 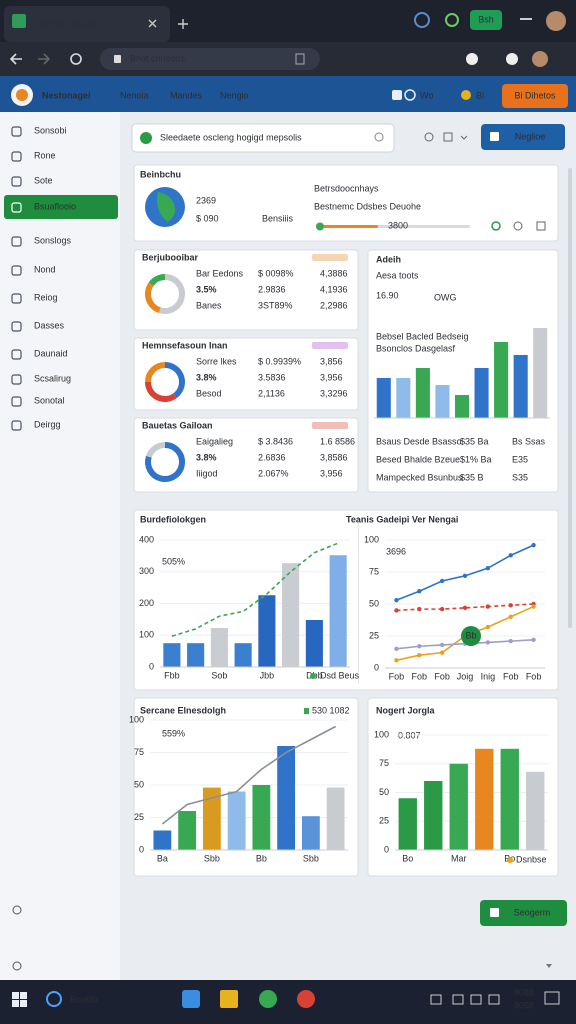 What do you see at coordinates (320, 226) in the screenshot?
I see `slider-knob` at bounding box center [320, 226].